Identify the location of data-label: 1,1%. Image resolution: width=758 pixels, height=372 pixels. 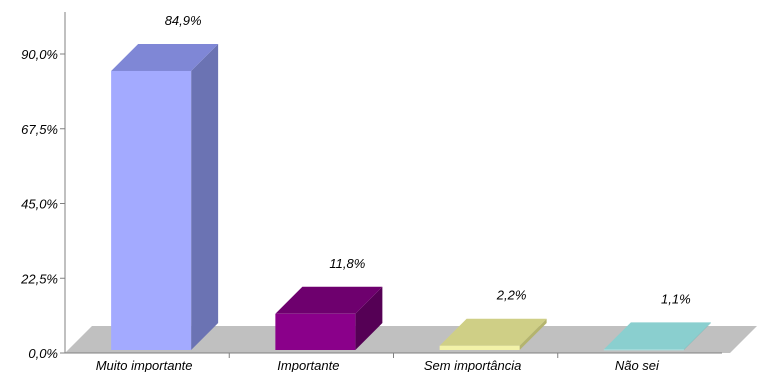
(676, 298).